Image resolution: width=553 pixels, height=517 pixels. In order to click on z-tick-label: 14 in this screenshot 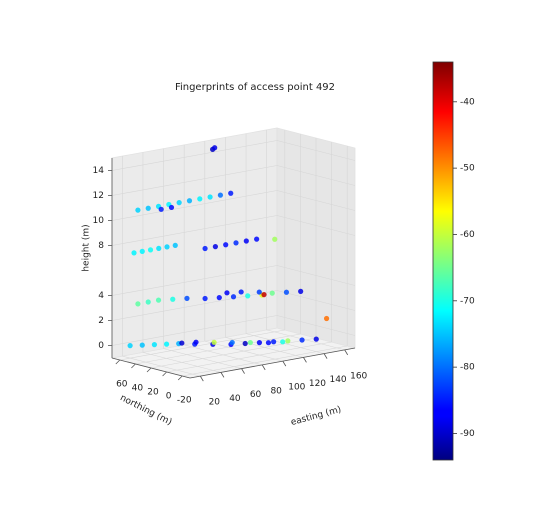, I will do `click(99, 171)`.